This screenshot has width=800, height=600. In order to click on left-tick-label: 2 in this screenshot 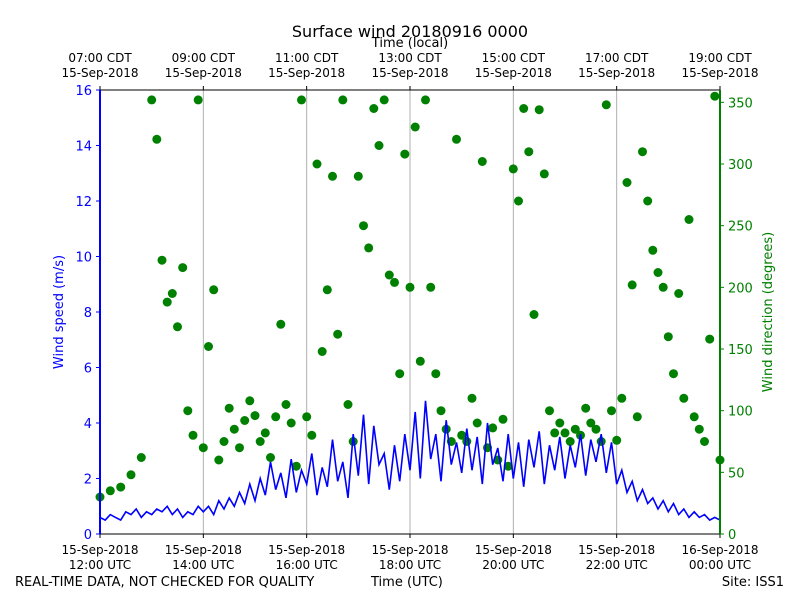, I will do `click(88, 480)`.